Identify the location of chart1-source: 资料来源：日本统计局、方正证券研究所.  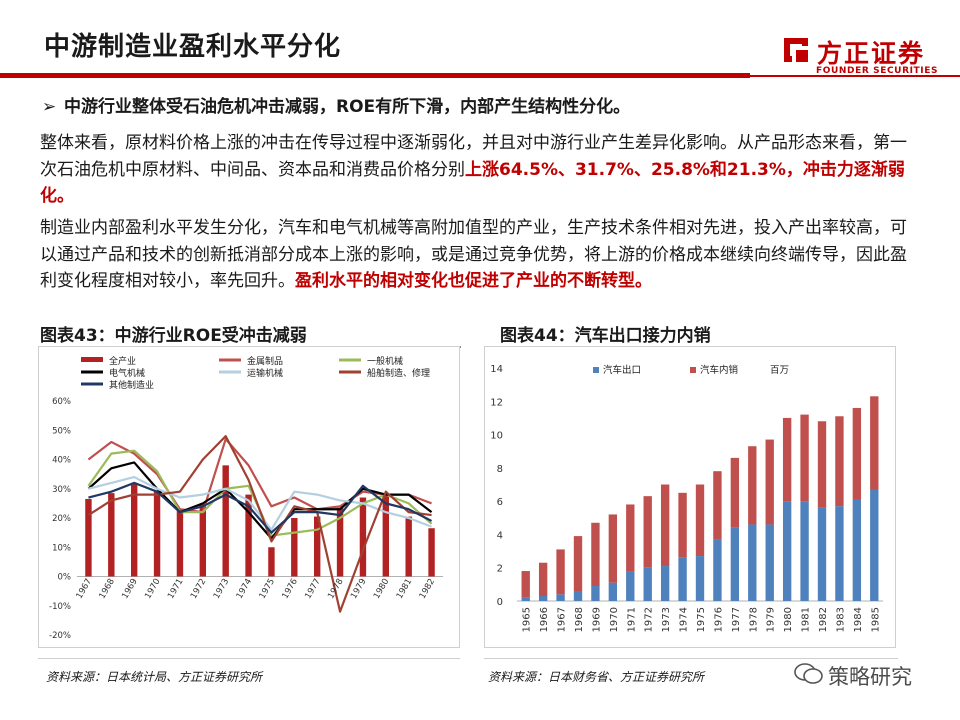
(154, 677).